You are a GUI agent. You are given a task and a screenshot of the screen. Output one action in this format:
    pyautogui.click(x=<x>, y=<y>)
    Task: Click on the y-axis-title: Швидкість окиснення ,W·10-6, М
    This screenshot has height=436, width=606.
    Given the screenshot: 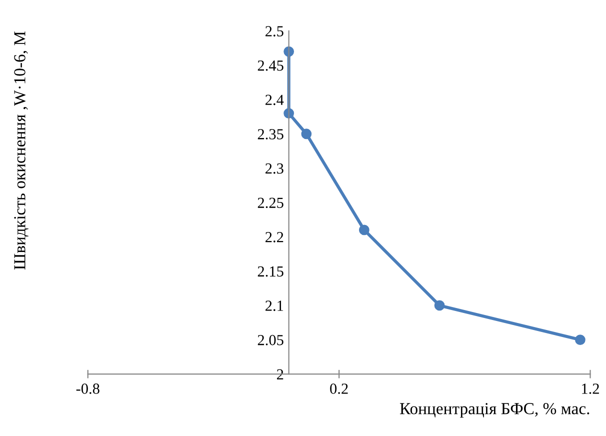 What is the action you would take?
    pyautogui.click(x=21, y=150)
    